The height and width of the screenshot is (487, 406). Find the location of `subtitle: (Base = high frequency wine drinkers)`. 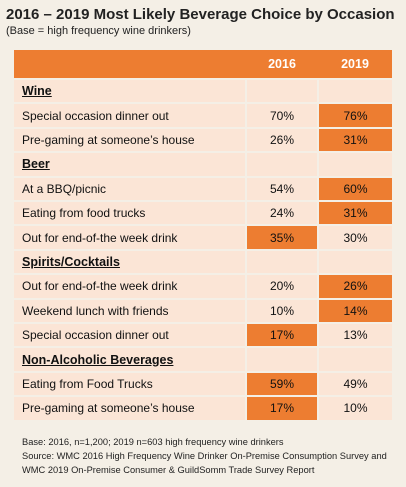

subtitle: (Base = high frequency wine drinkers) is located at coordinates (98, 31).